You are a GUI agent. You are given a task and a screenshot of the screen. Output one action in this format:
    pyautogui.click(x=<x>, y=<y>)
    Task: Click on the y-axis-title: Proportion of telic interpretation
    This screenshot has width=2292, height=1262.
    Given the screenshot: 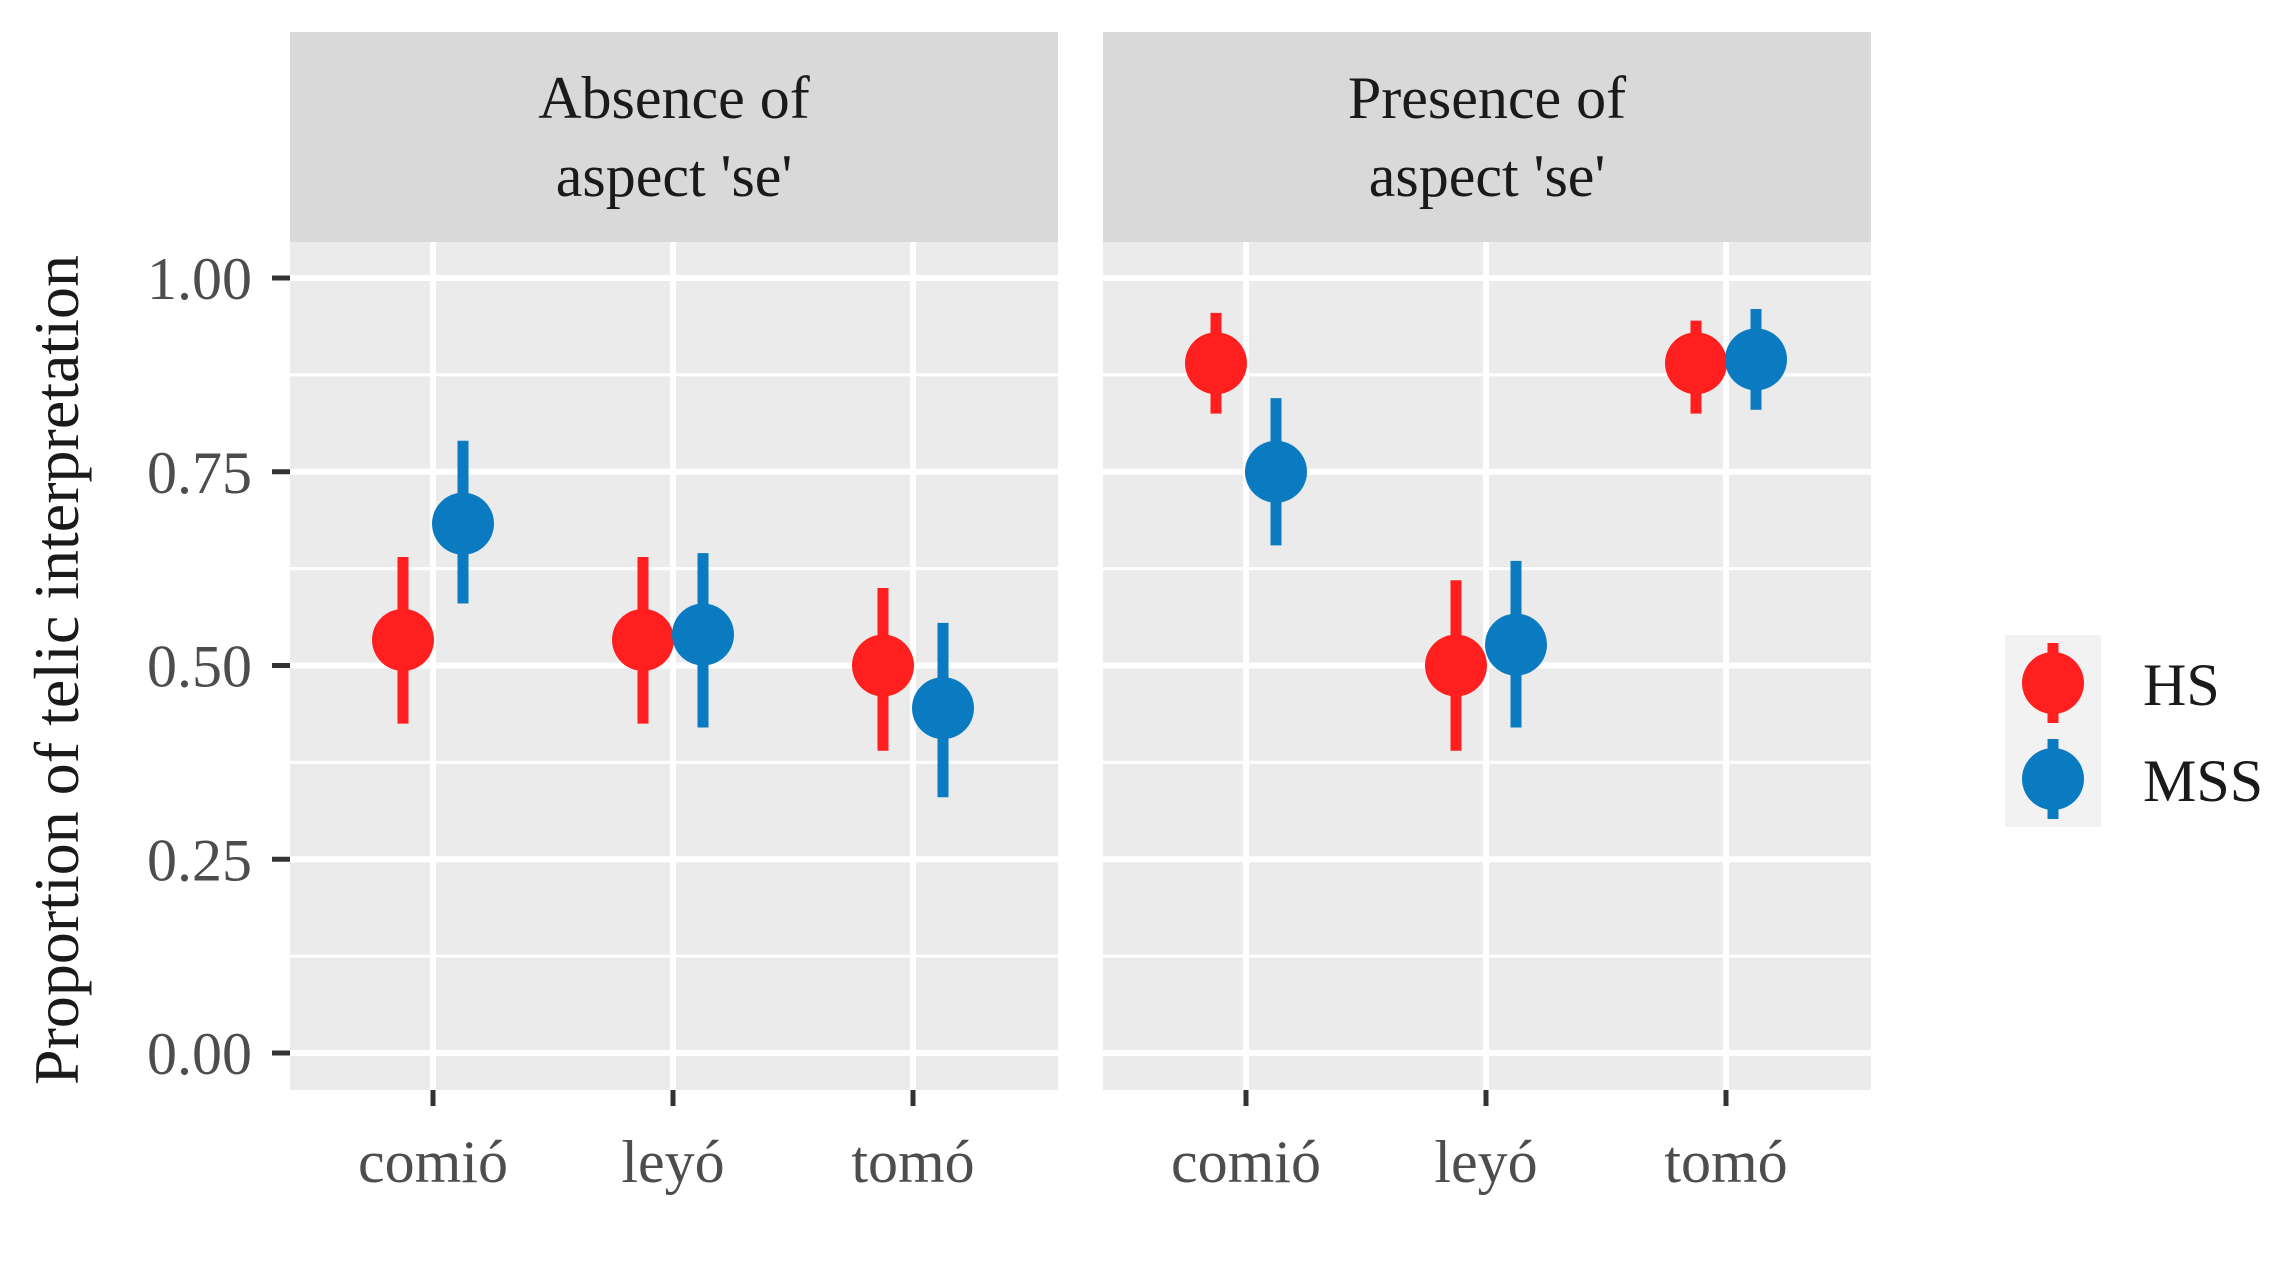 What is the action you would take?
    pyautogui.click(x=56, y=670)
    